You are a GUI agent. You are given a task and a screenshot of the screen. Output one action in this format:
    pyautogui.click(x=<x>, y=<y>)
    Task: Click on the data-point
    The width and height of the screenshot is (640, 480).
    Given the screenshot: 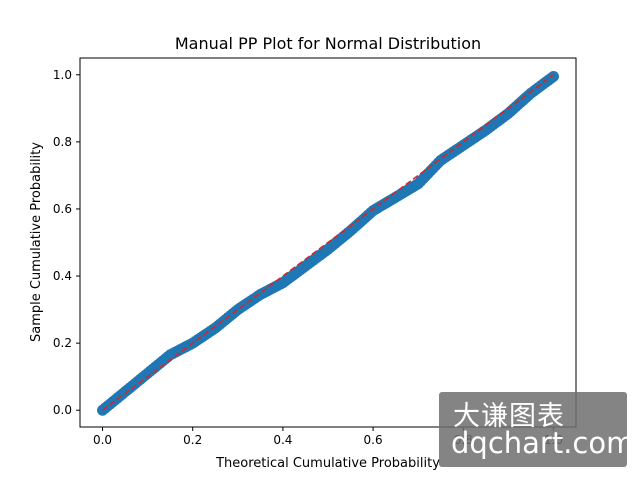 What is the action you would take?
    pyautogui.click(x=553, y=76)
    